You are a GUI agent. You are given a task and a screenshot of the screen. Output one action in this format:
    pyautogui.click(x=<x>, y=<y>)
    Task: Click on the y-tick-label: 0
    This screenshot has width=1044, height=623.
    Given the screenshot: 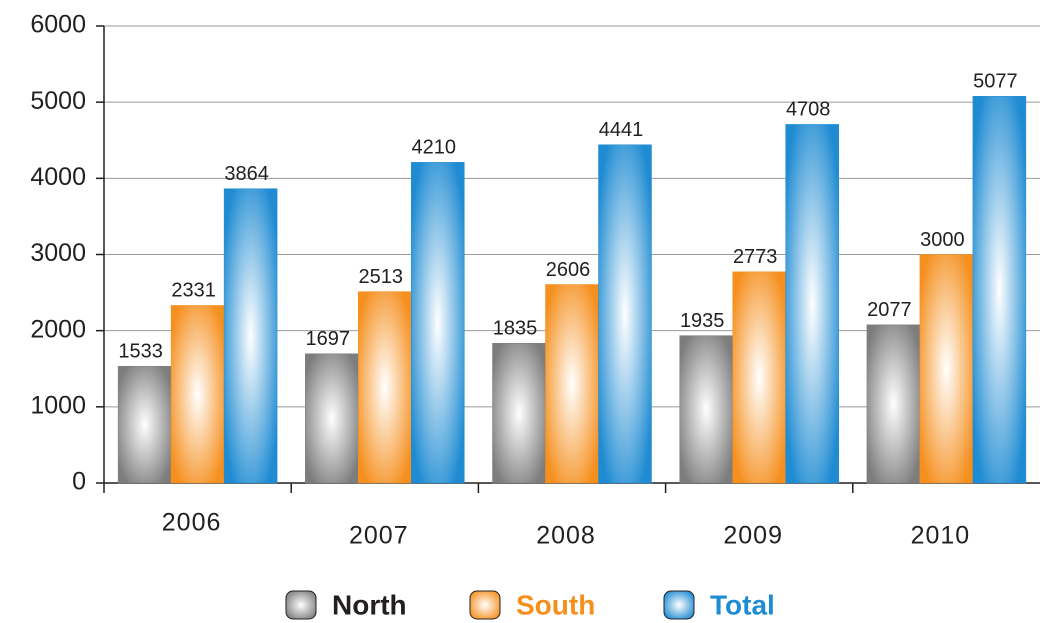 What is the action you would take?
    pyautogui.click(x=79, y=482)
    